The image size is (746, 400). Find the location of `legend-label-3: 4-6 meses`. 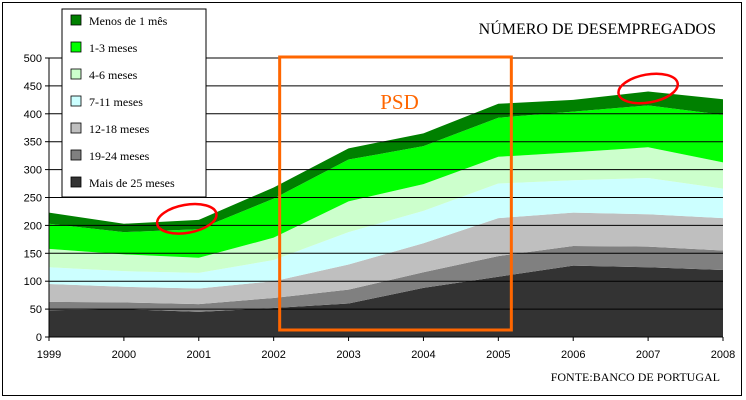

legend-label-3: 4-6 meses is located at coordinates (113, 75).